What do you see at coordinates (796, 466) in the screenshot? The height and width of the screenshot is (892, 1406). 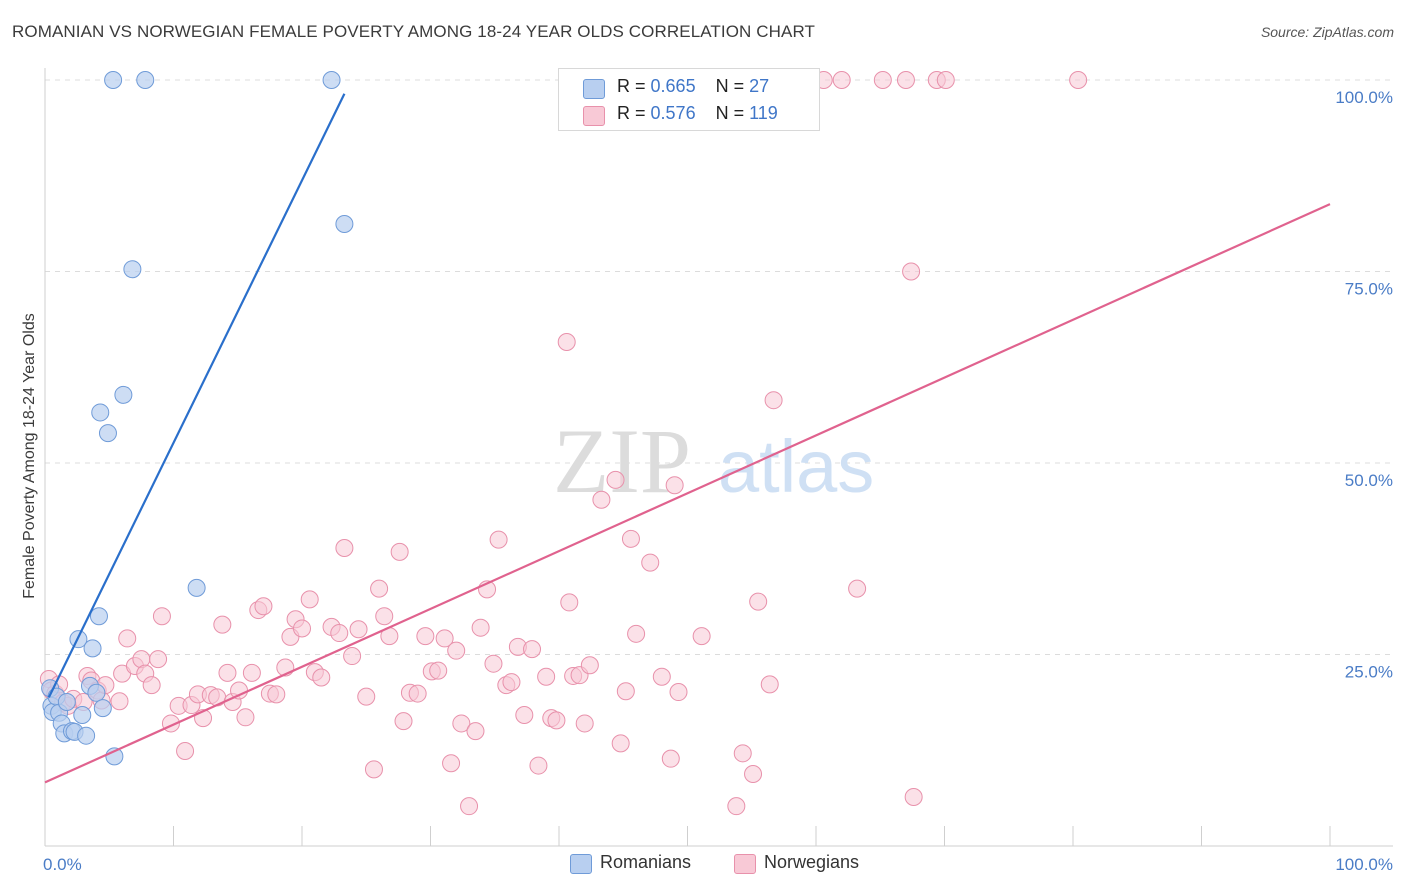 I see `watermark-atlas: atlas` at bounding box center [796, 466].